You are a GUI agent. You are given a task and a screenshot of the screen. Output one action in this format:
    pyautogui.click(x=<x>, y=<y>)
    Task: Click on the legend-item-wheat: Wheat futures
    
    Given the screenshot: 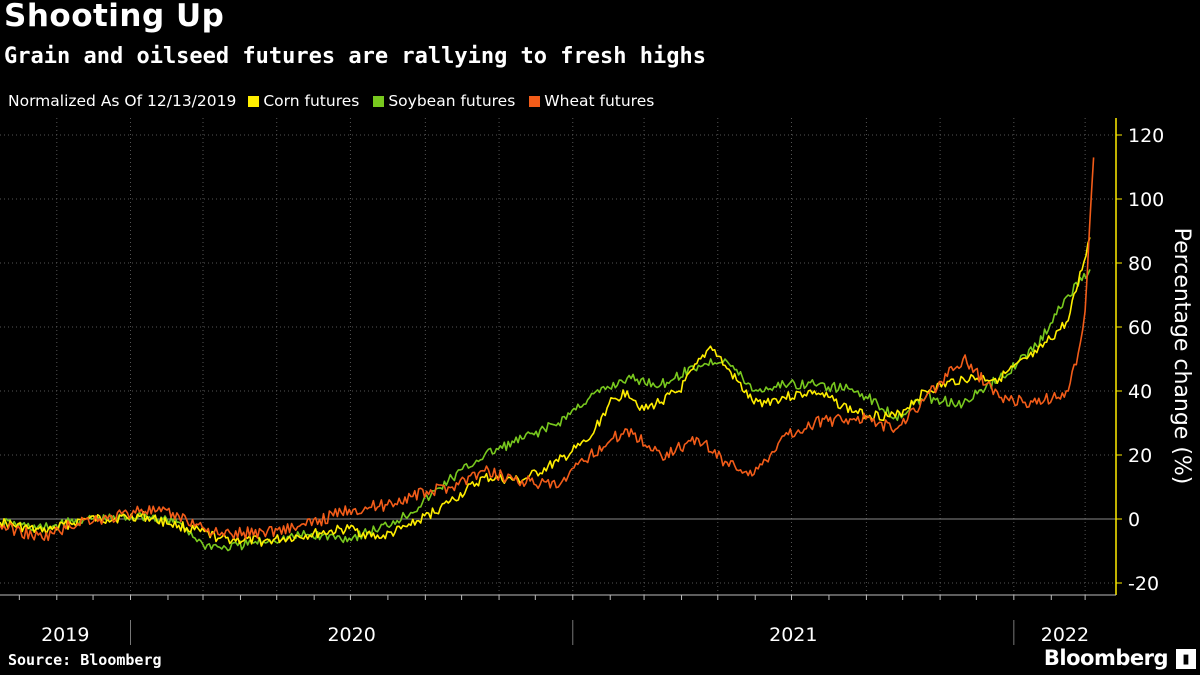 What is the action you would take?
    pyautogui.click(x=591, y=101)
    